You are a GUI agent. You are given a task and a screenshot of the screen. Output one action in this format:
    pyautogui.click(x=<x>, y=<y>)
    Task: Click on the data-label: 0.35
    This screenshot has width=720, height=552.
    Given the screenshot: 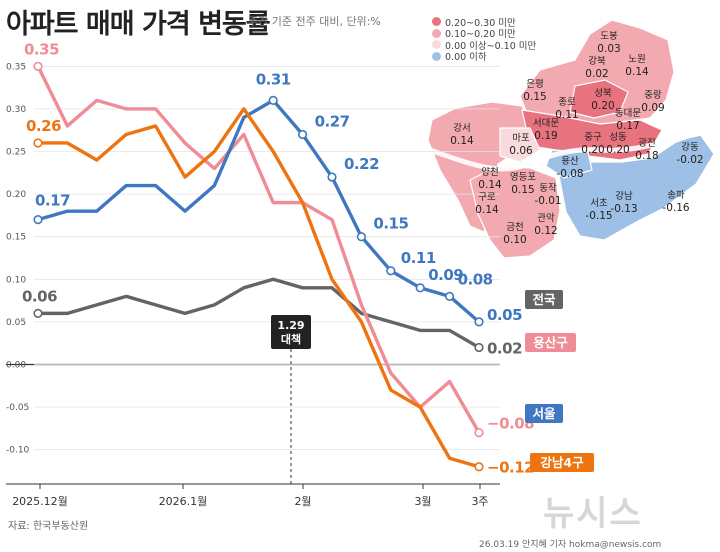 What is the action you would take?
    pyautogui.click(x=41, y=49)
    